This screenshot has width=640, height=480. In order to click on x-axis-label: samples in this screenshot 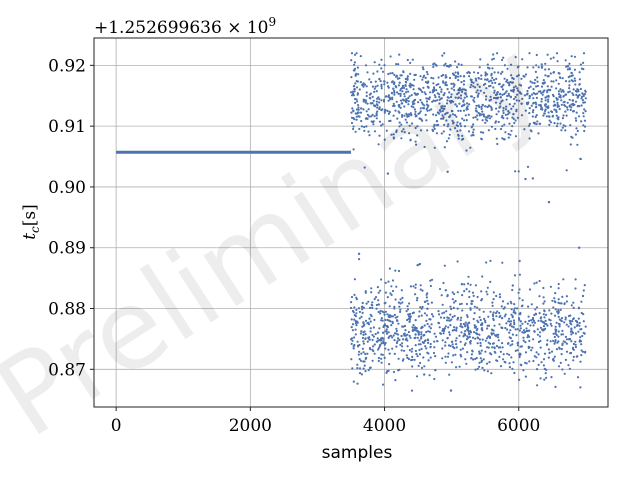, I will do `click(357, 453)`.